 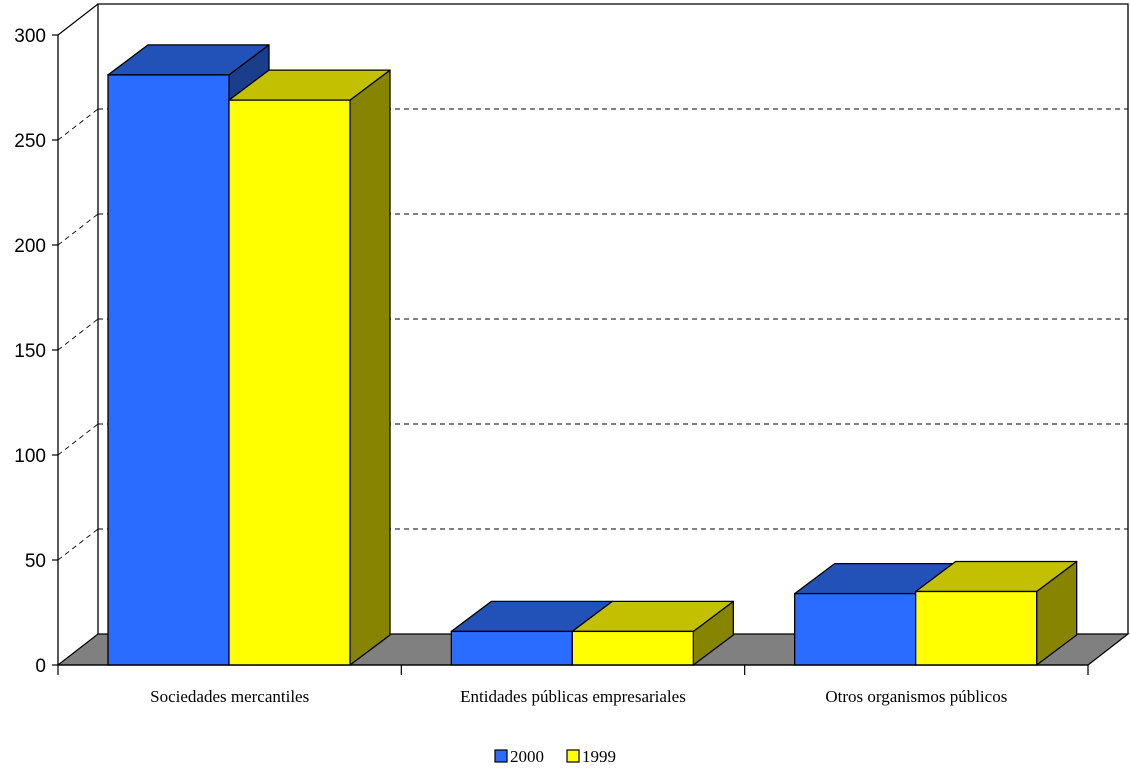 I want to click on y-tick-label: 250, so click(x=30, y=141).